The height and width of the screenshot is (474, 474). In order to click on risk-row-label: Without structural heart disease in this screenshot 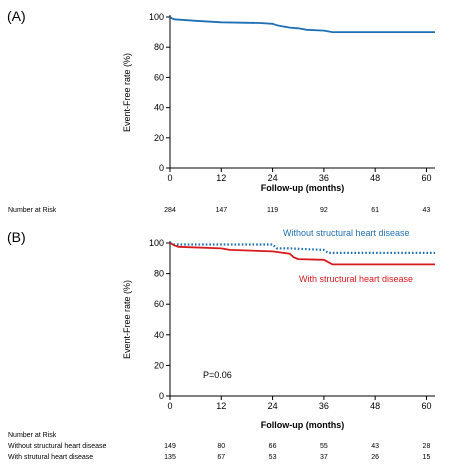, I will do `click(57, 446)`.